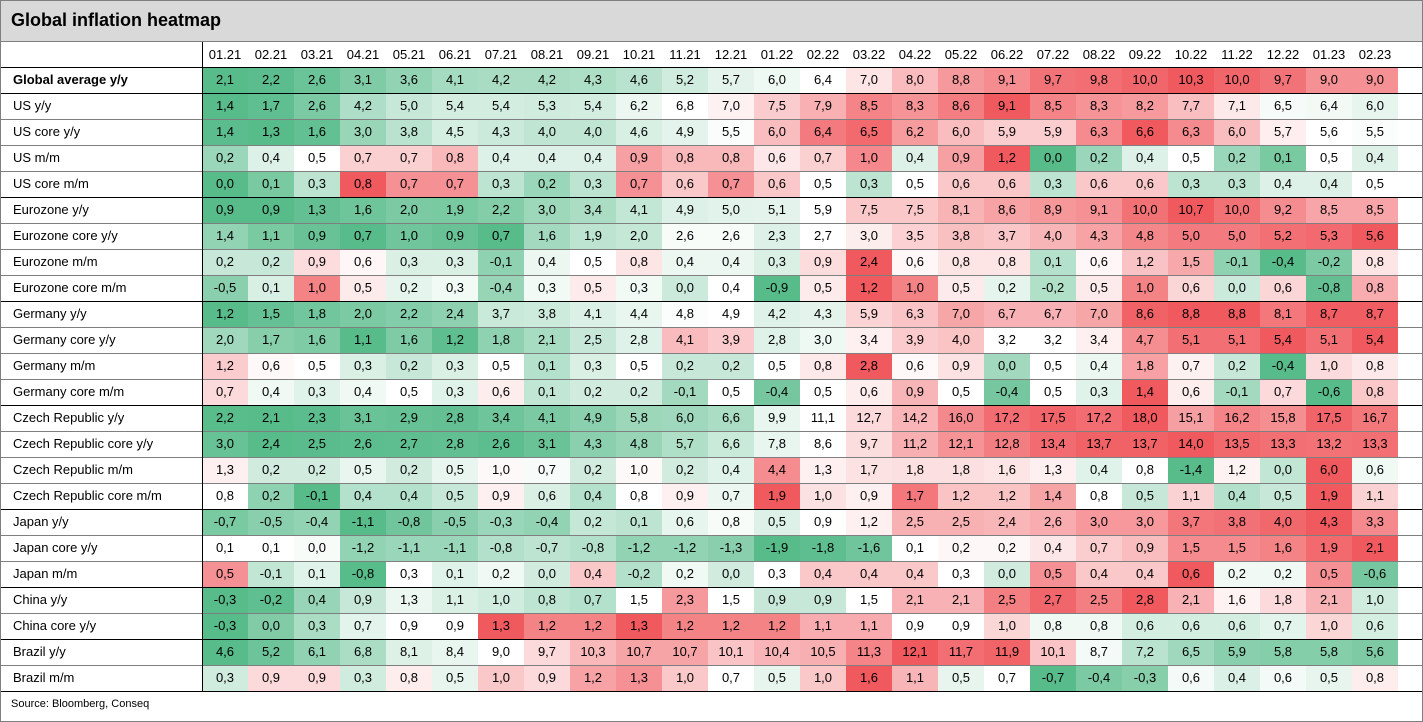 The height and width of the screenshot is (722, 1423). What do you see at coordinates (639, 262) in the screenshot?
I see `heatmap-cell: 0,8` at bounding box center [639, 262].